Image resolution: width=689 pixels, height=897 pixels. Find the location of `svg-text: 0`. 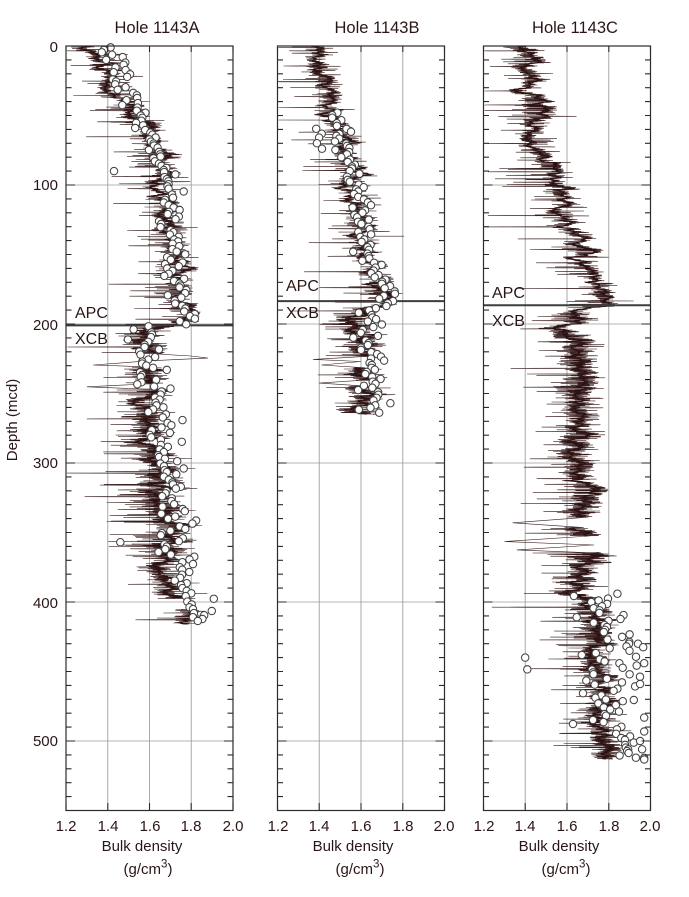

svg-text: 0 is located at coordinates (54, 47).